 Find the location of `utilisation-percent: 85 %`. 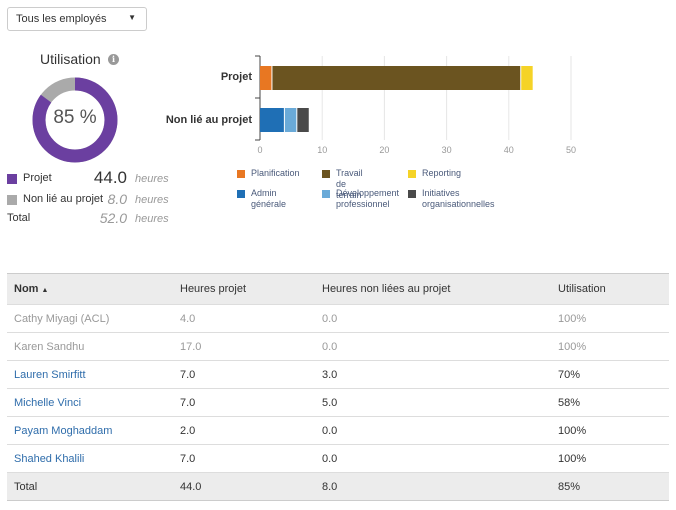

utilisation-percent: 85 % is located at coordinates (75, 117).